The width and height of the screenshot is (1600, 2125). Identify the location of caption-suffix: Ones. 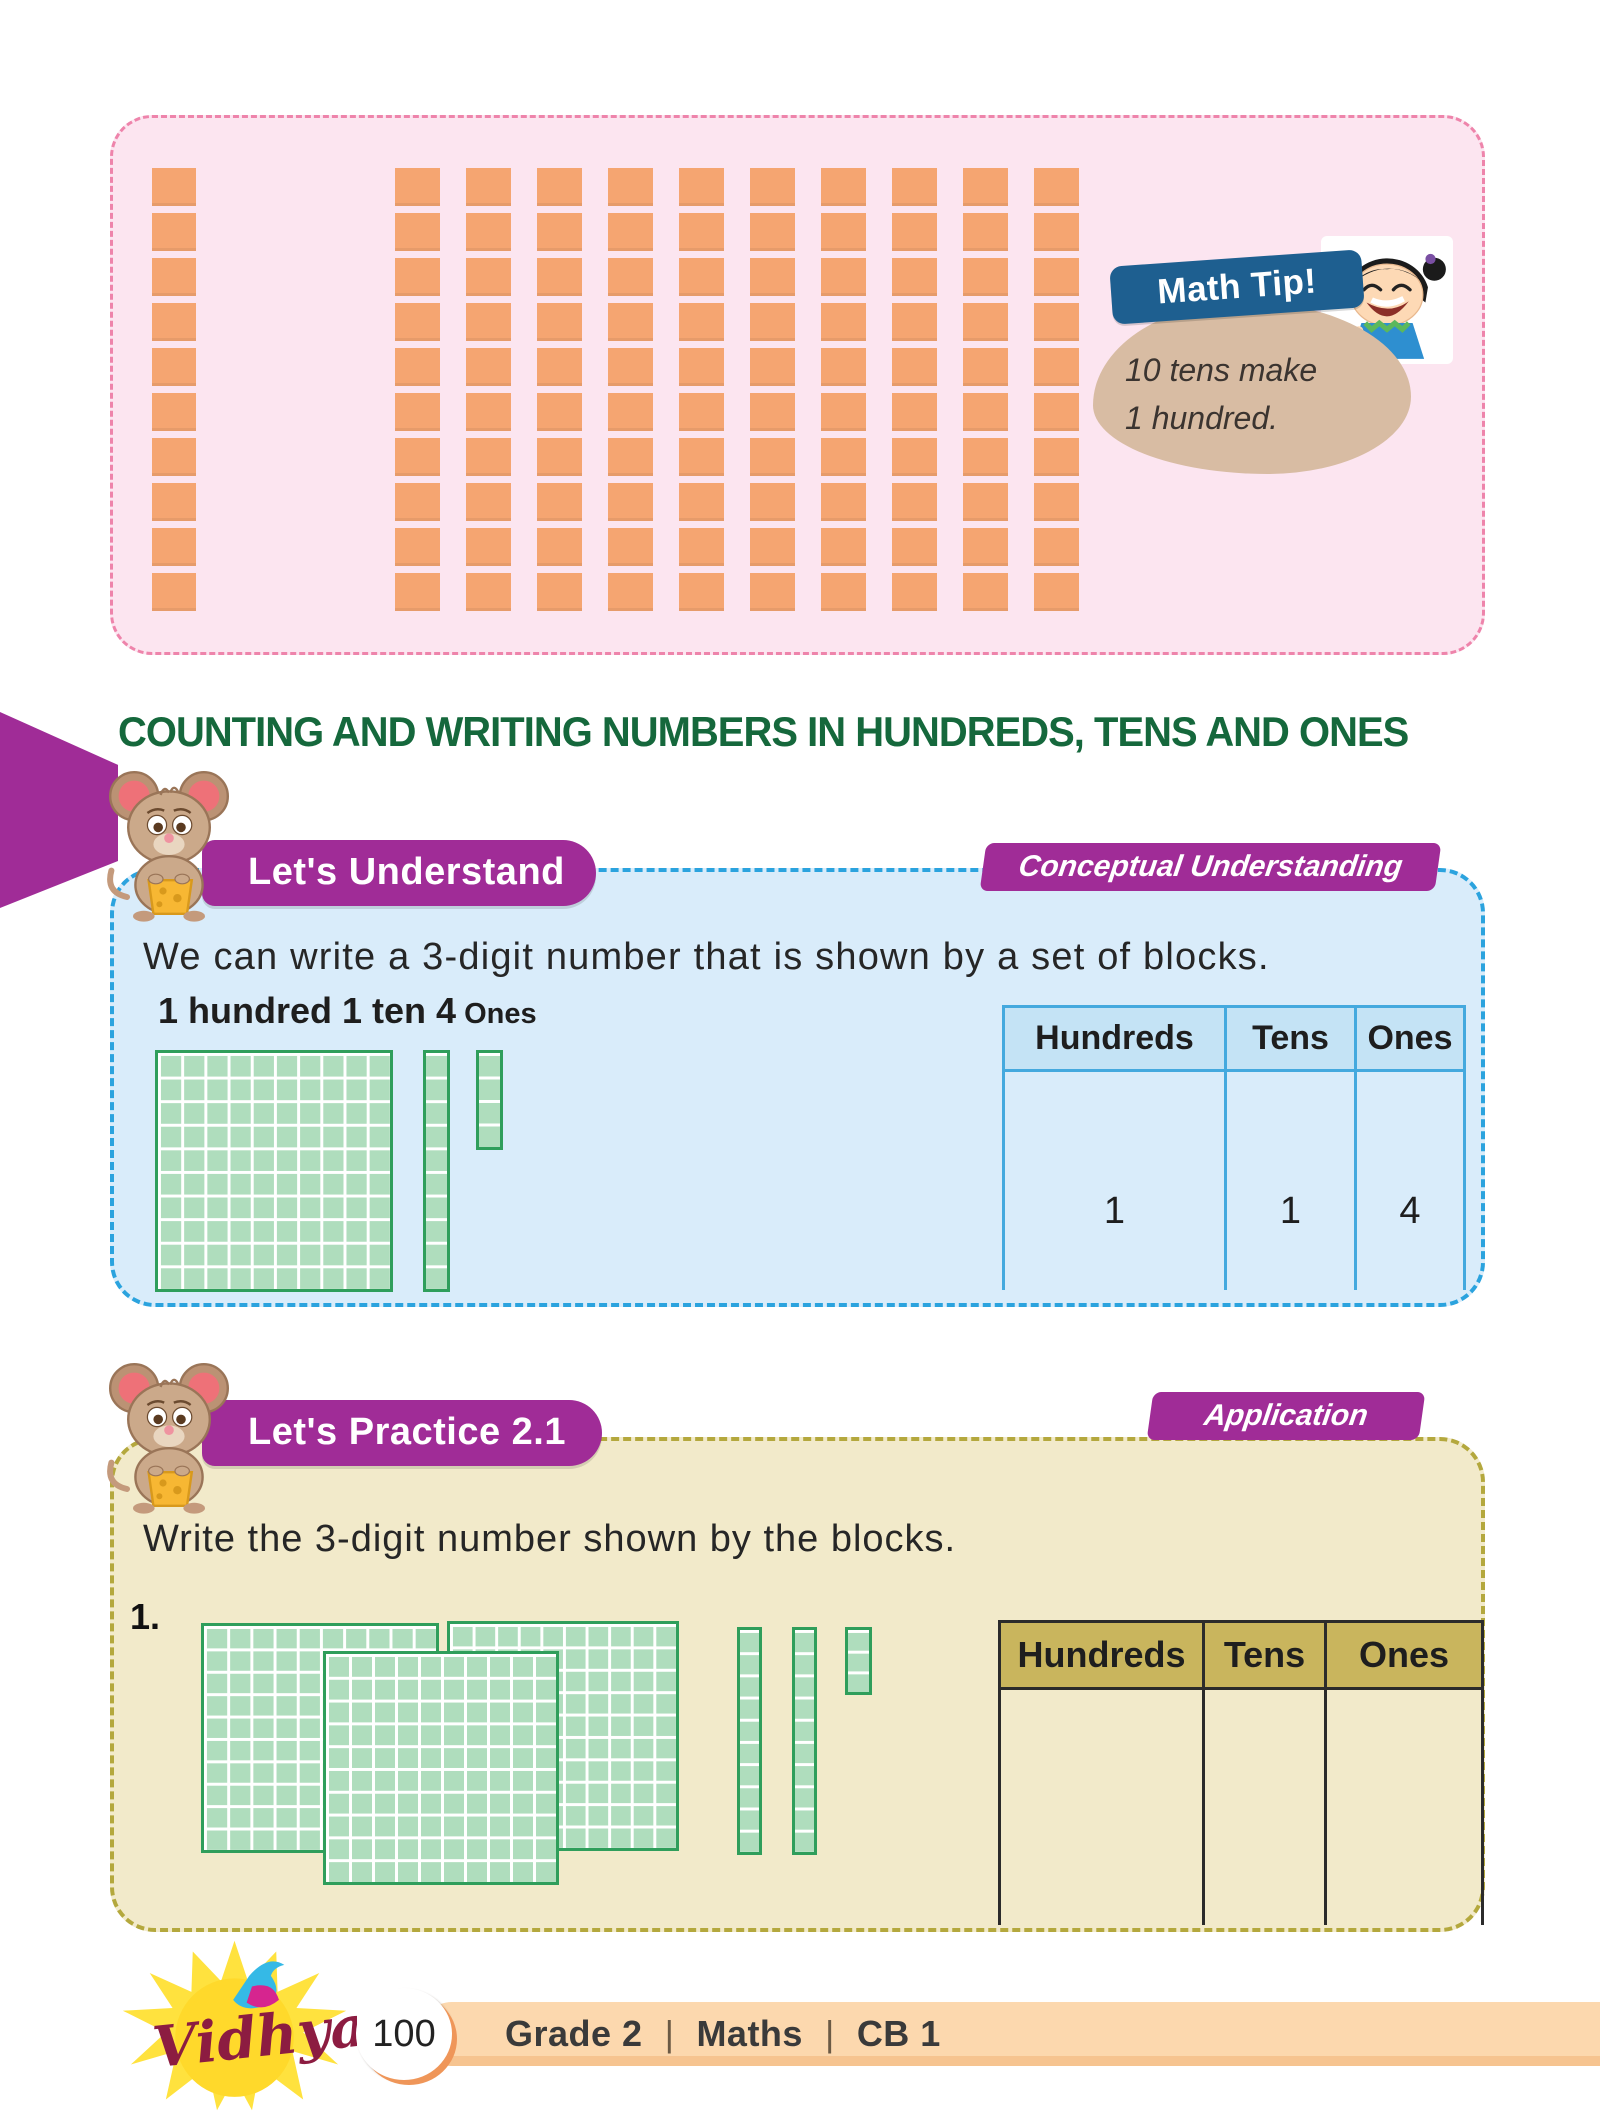
(500, 1014).